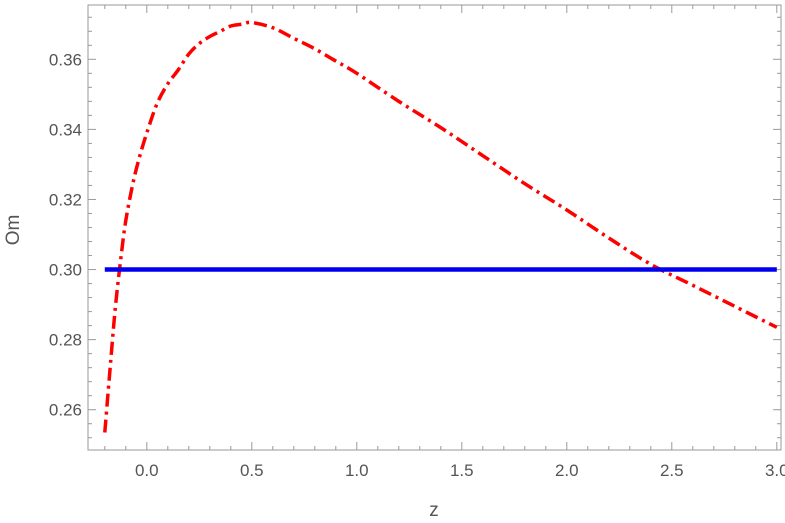 The width and height of the screenshot is (785, 523). I want to click on y-axis-label: Om, so click(13, 230).